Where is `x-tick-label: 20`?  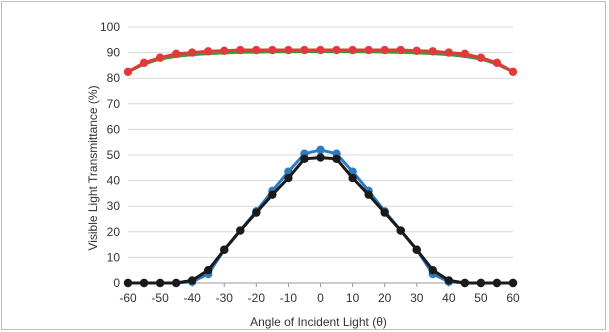
x-tick-label: 20 is located at coordinates (385, 298).